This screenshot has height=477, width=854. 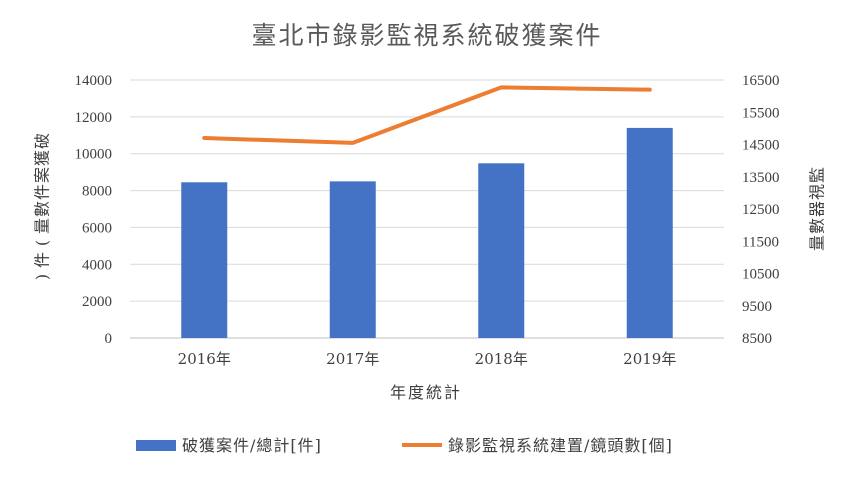 What do you see at coordinates (42, 174) in the screenshot?
I see `svg-text: 案` at bounding box center [42, 174].